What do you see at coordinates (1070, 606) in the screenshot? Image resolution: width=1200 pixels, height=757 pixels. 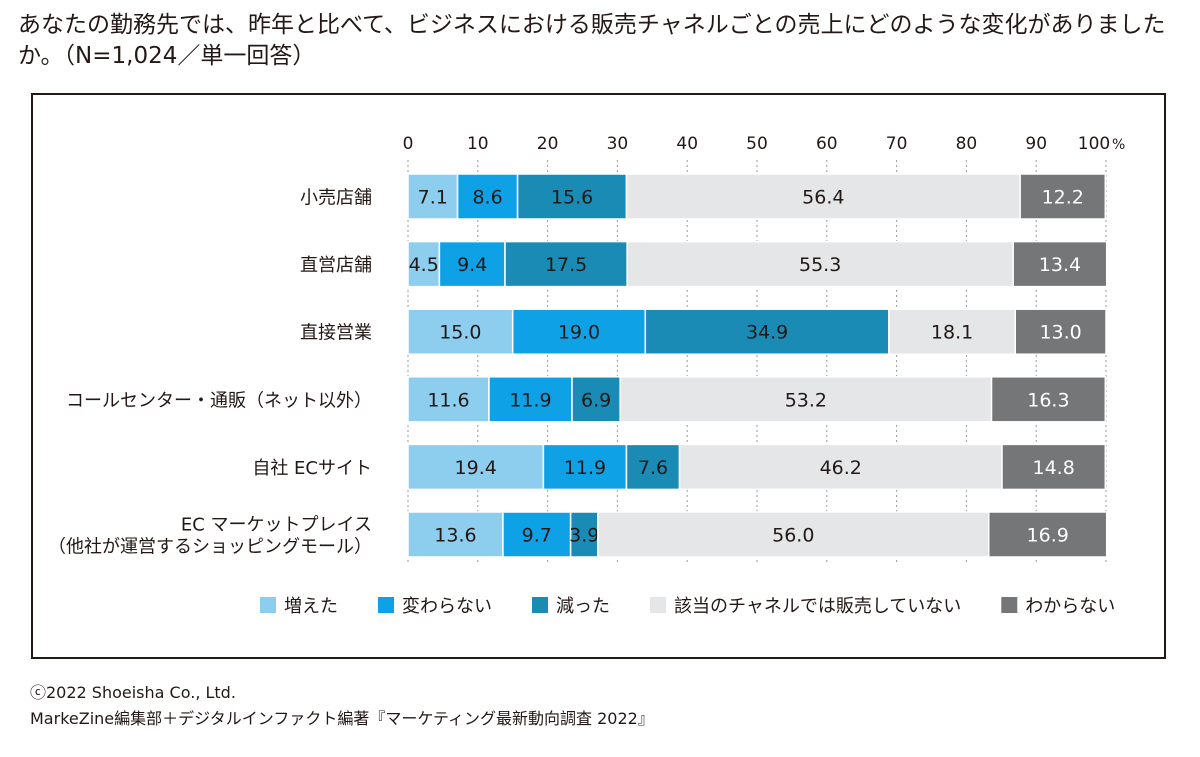 I see `legend-label: わからない` at bounding box center [1070, 606].